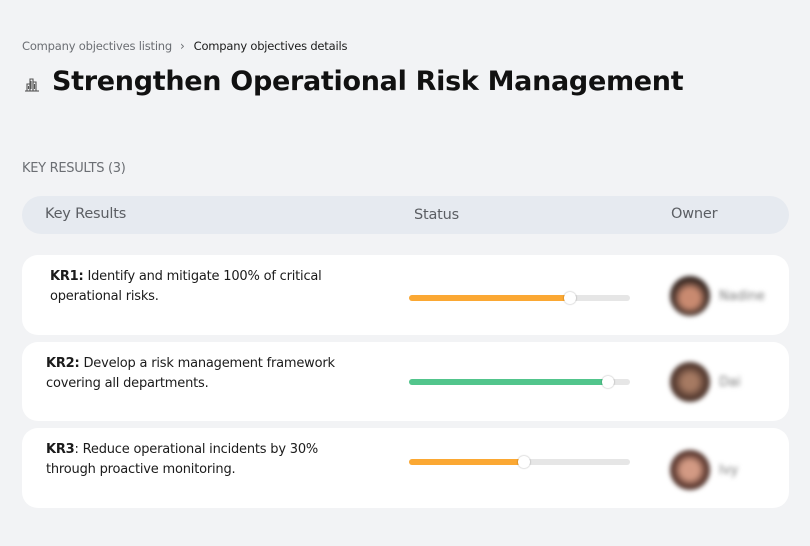  I want to click on breadcrumb-current-page: Company objectives details, so click(270, 46).